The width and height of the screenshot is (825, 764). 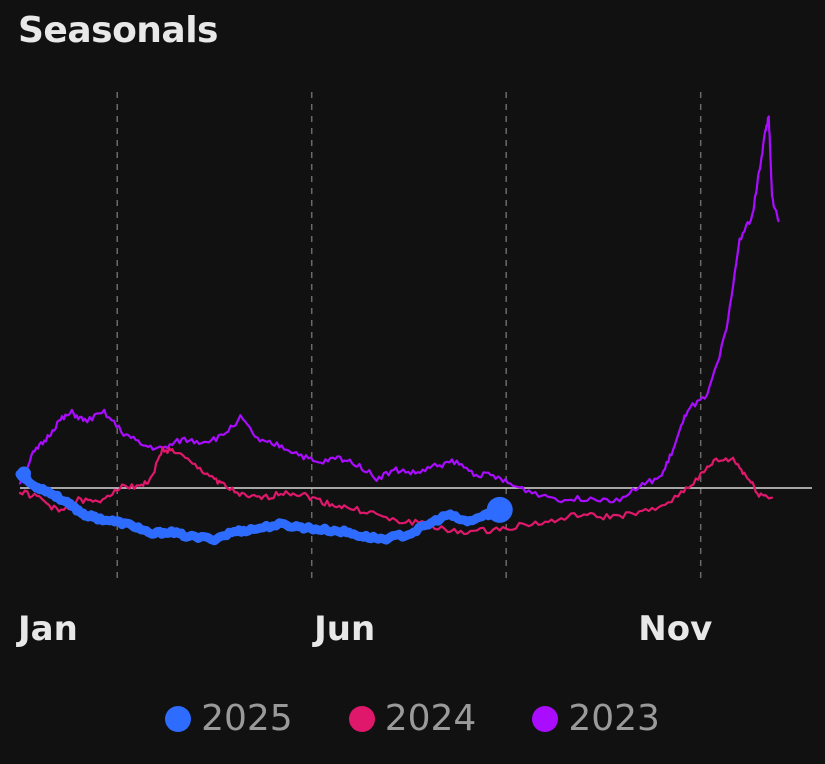 I want to click on legend-item-2024: 2024, so click(x=412, y=718).